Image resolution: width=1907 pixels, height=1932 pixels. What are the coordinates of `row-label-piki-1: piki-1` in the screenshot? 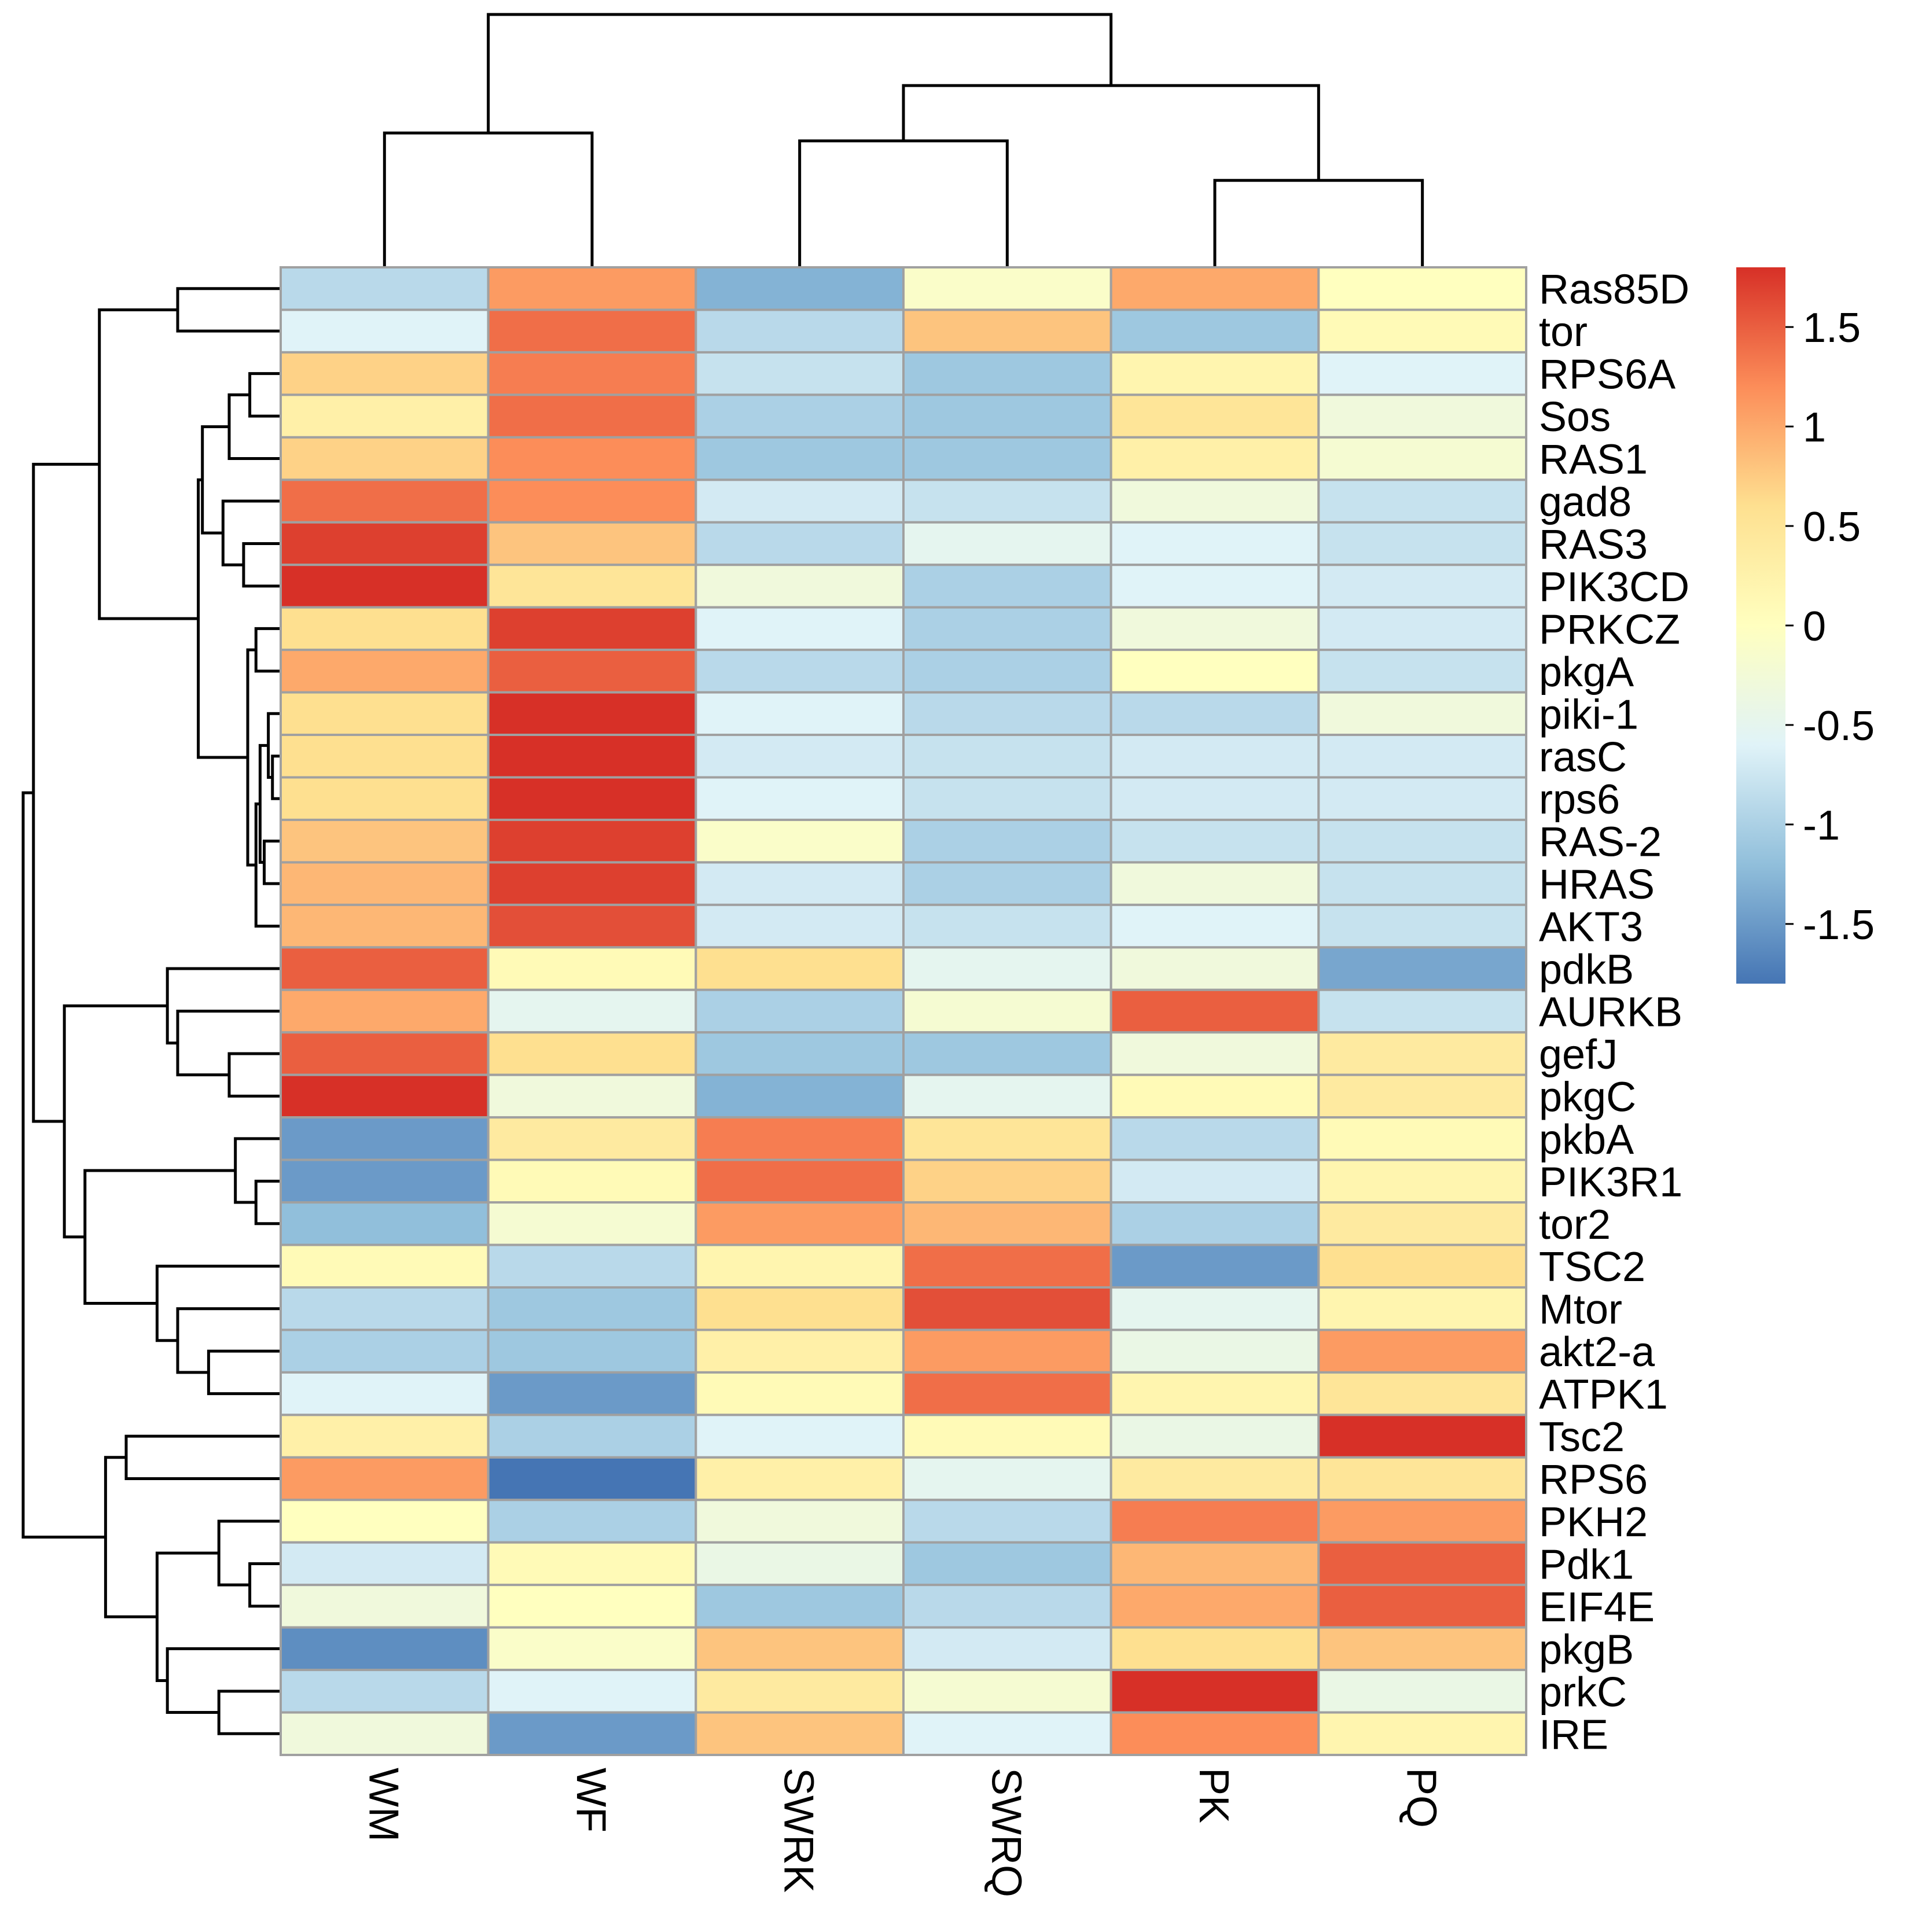 It's located at (1588, 714).